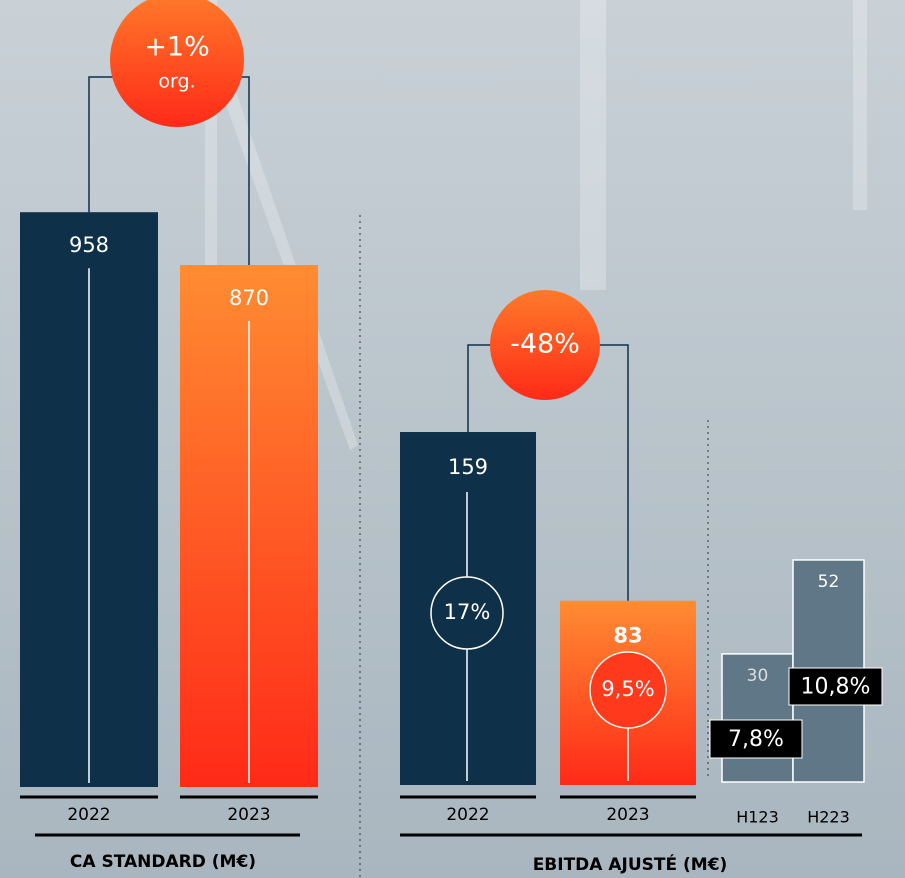 Image resolution: width=905 pixels, height=878 pixels. I want to click on x-tick-label: H123, so click(757, 817).